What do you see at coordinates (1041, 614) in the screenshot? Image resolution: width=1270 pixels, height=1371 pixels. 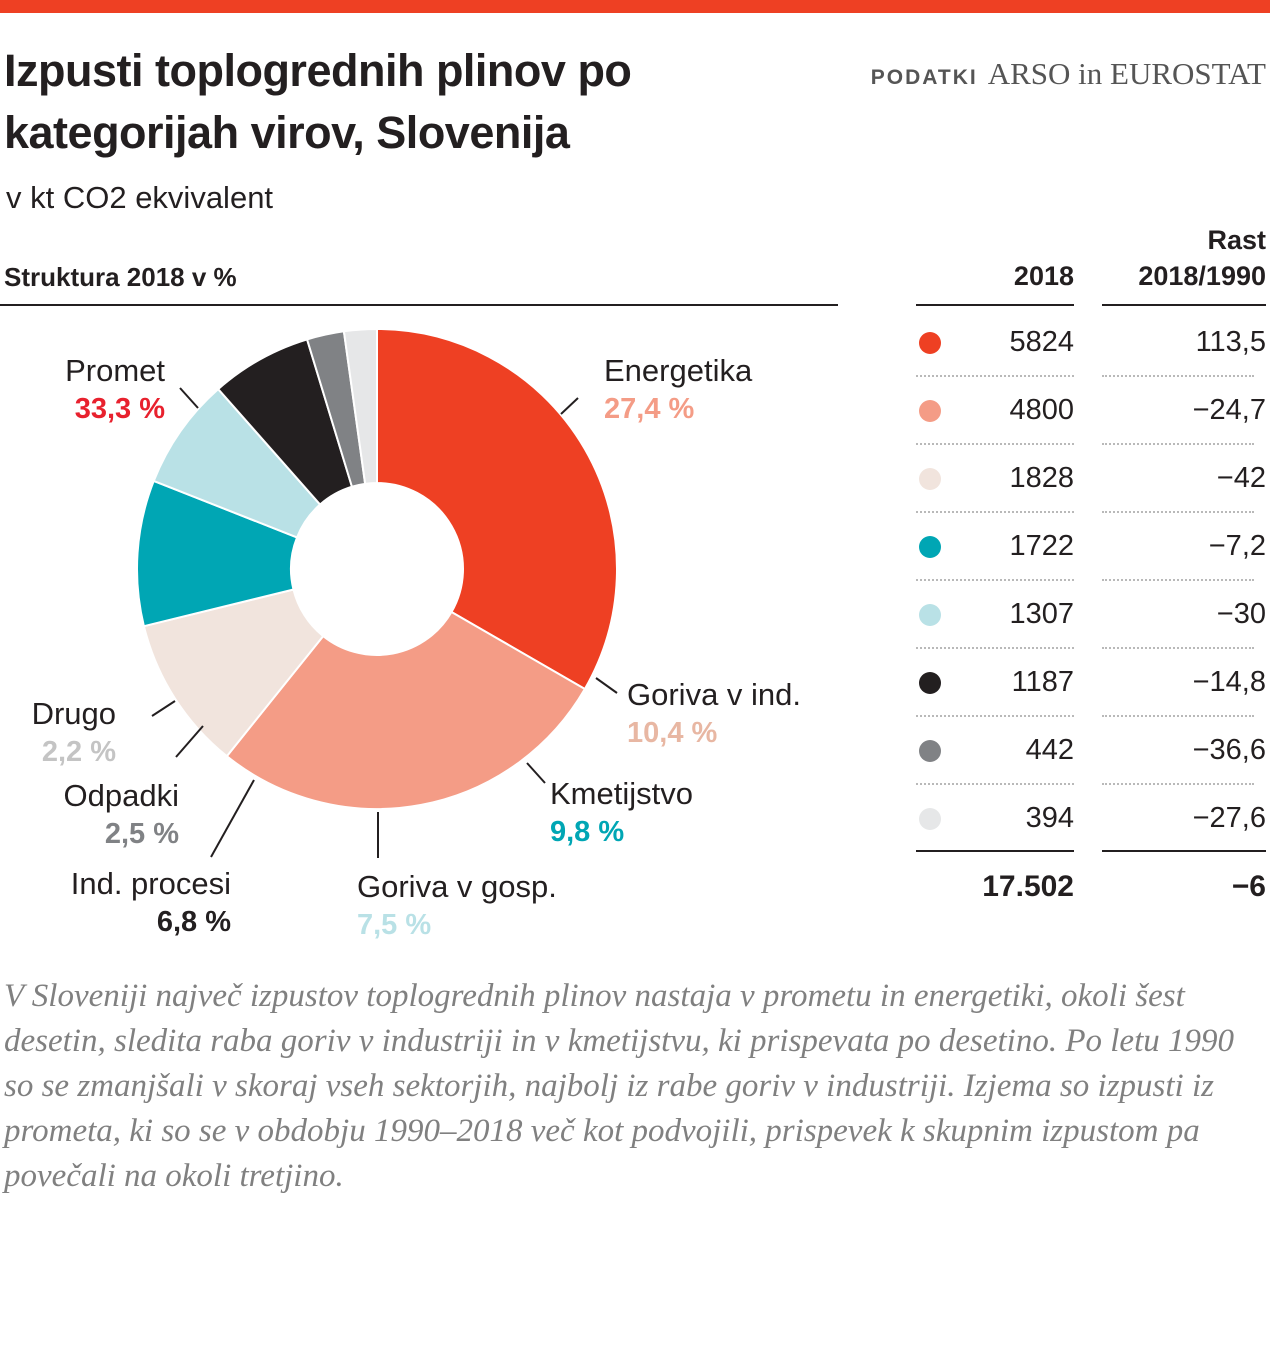 I see `table-cell-2018: 1307` at bounding box center [1041, 614].